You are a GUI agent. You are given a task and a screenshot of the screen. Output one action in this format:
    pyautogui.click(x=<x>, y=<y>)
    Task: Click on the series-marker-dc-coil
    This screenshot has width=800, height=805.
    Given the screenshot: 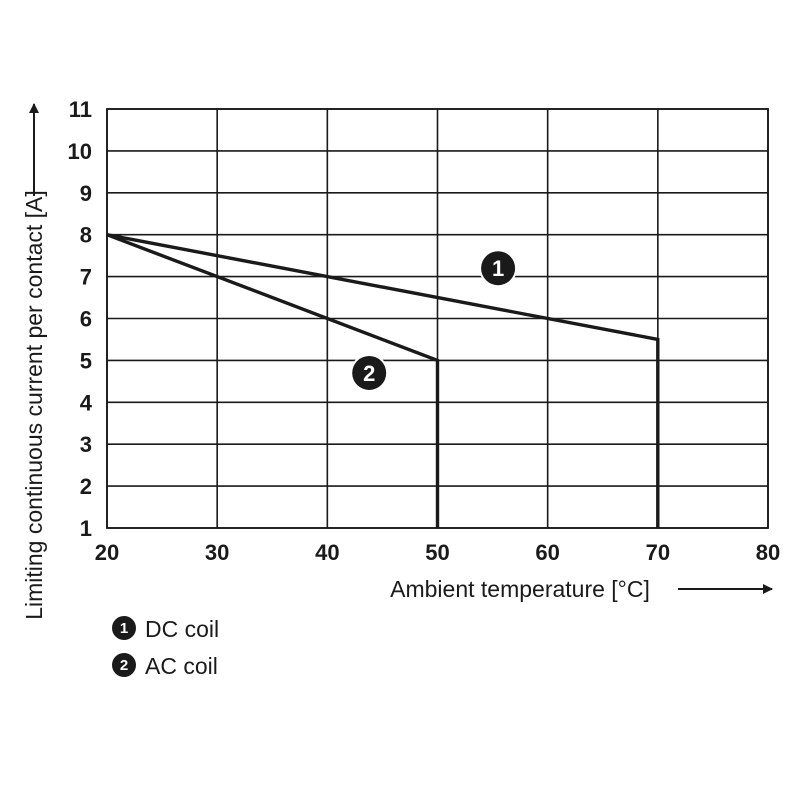 What is the action you would take?
    pyautogui.click(x=498, y=268)
    